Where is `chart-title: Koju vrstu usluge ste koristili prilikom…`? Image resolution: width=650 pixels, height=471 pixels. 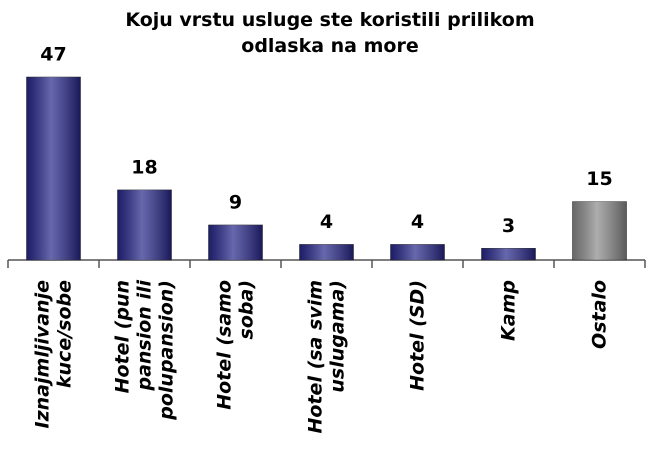 chart-title: Koju vrstu usluge ste koristili prilikom… is located at coordinates (329, 33).